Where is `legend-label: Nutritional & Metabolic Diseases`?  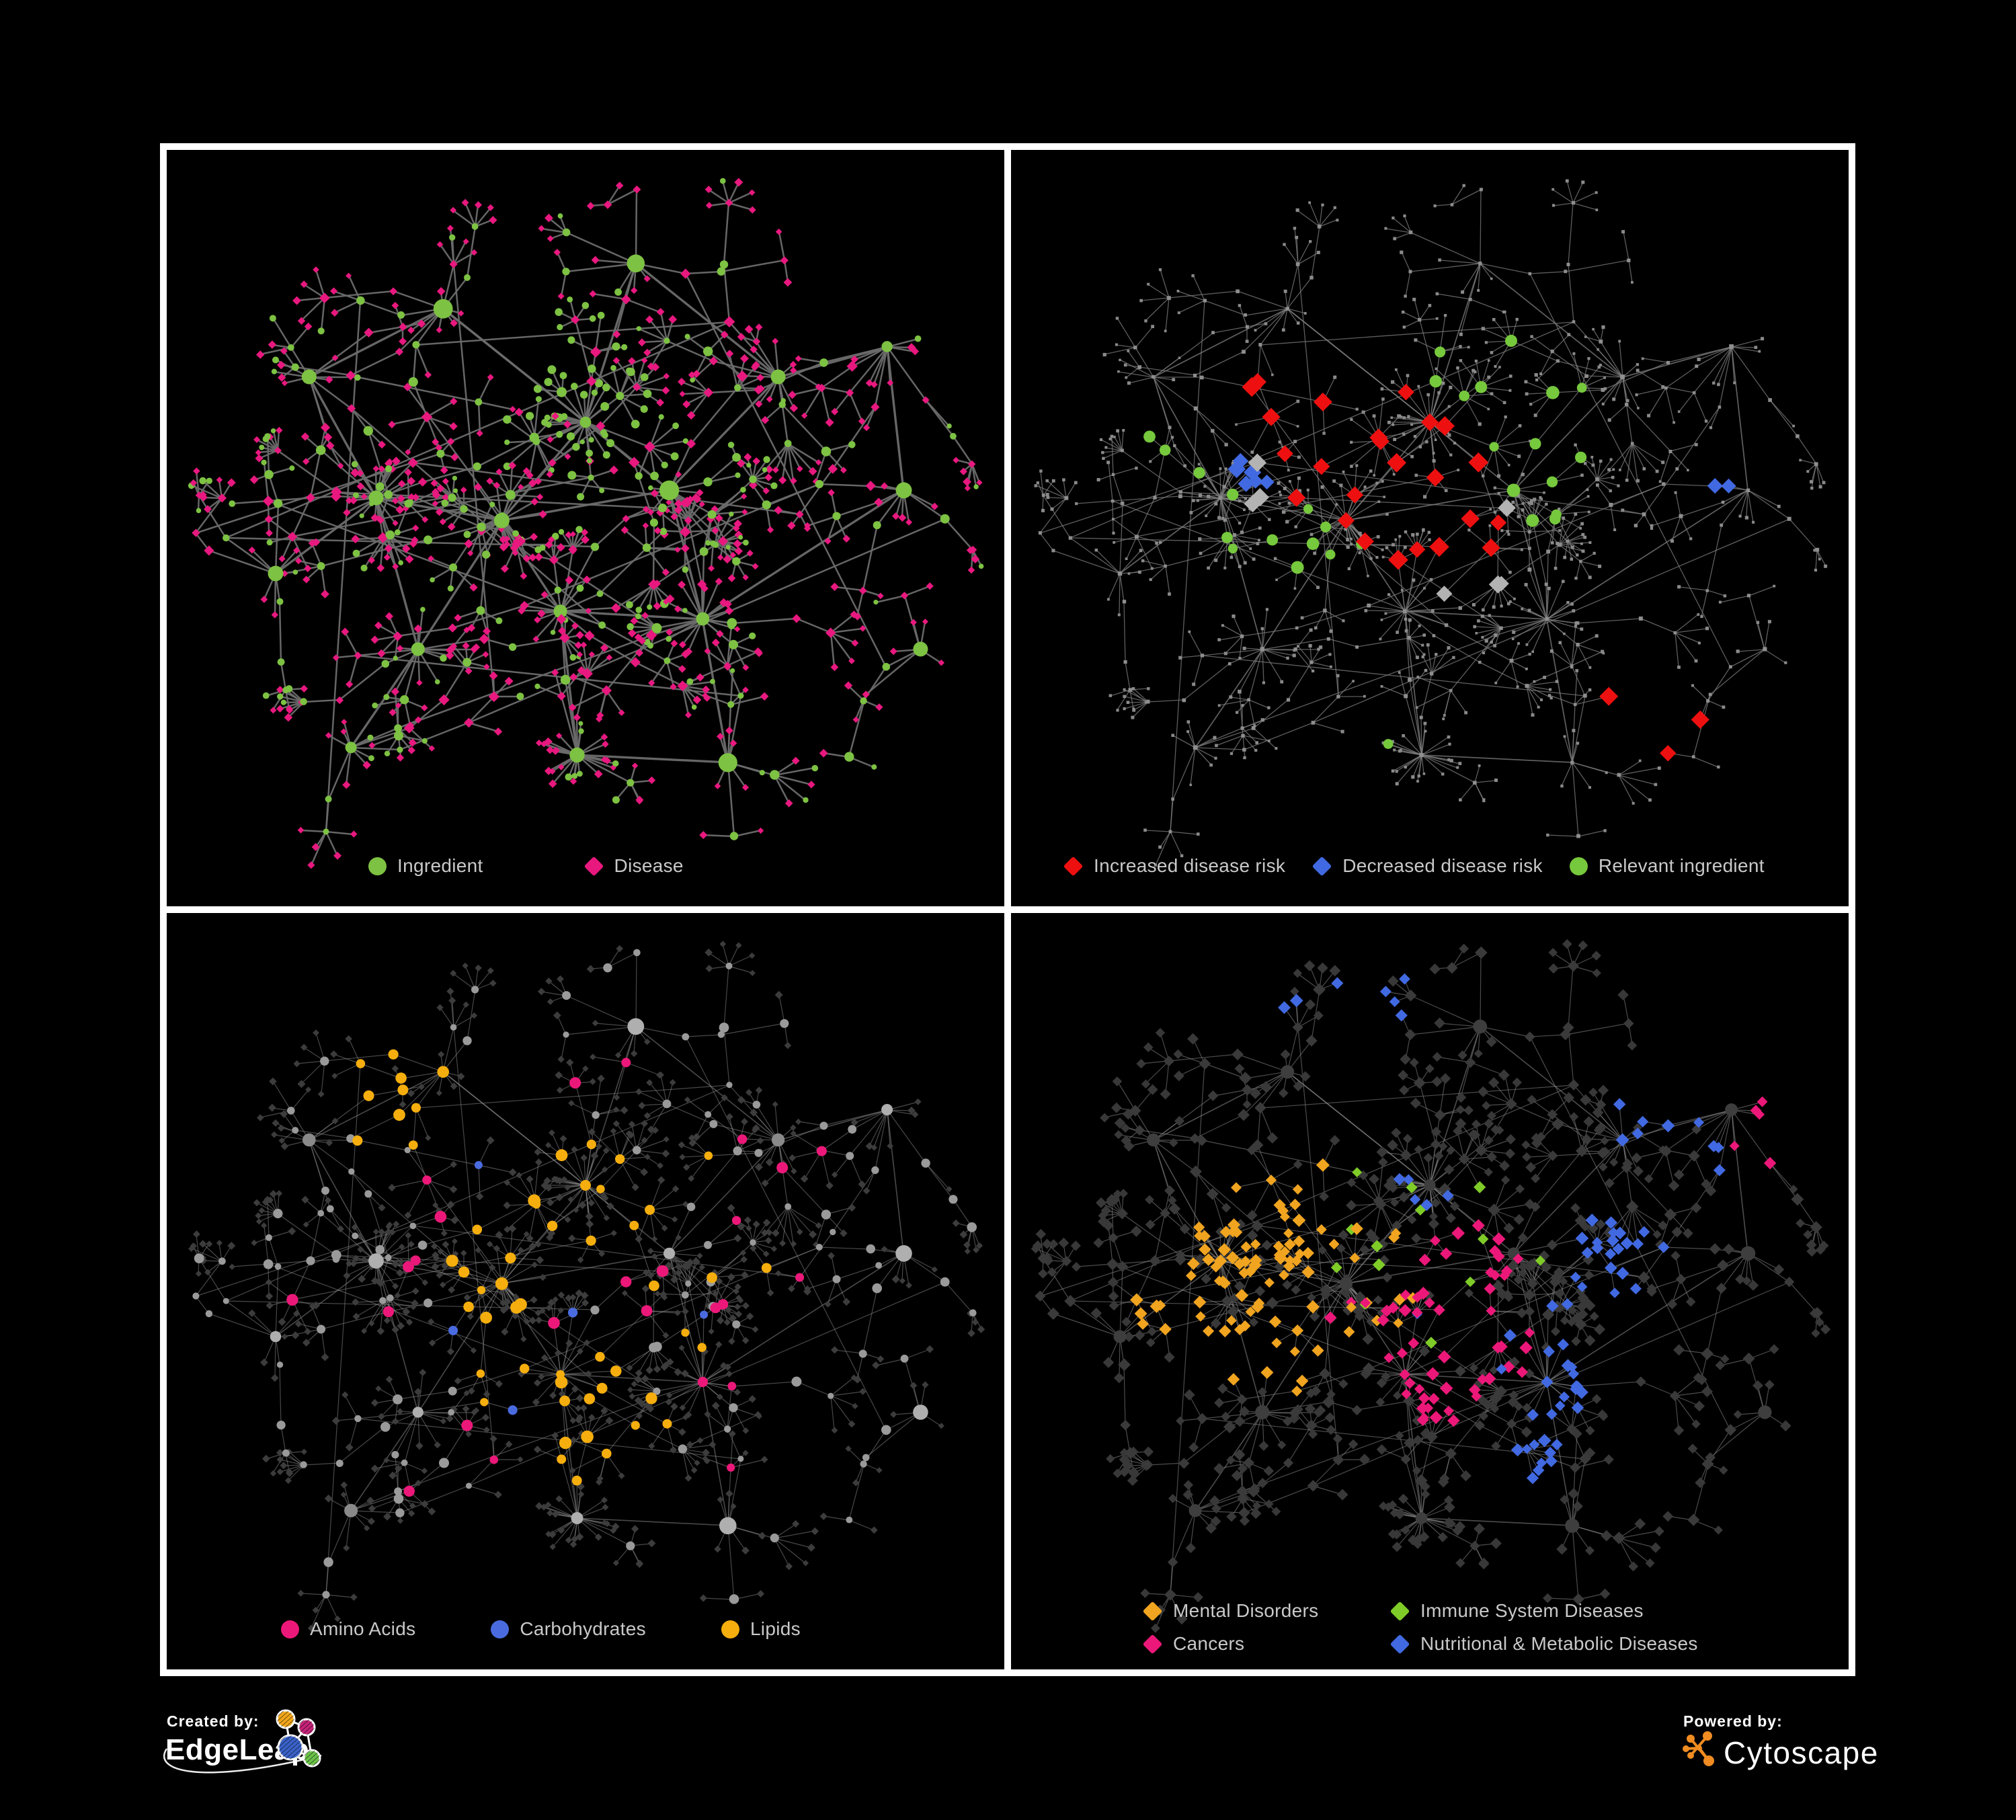
legend-label: Nutritional & Metabolic Diseases is located at coordinates (1559, 1643).